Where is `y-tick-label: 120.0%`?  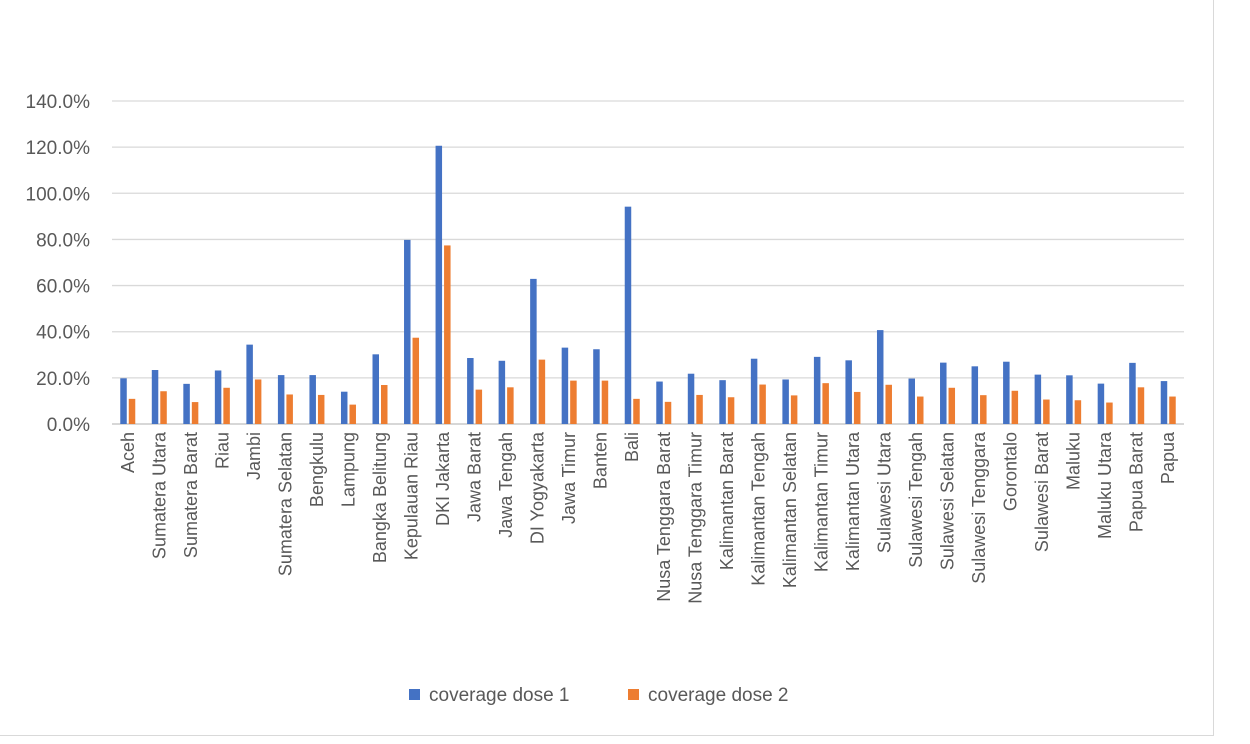 y-tick-label: 120.0% is located at coordinates (58, 148).